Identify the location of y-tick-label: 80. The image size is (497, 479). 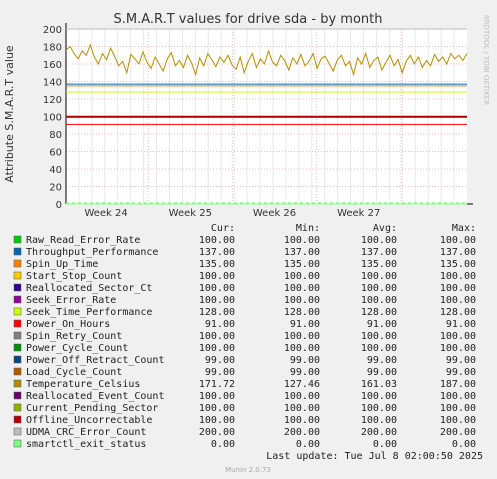
(55, 135).